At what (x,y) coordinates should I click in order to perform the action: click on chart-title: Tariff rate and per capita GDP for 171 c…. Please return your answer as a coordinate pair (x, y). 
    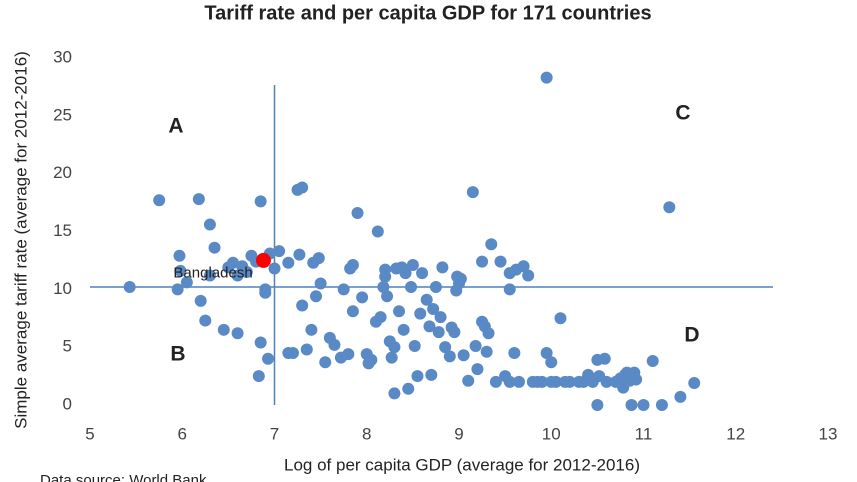
    Looking at the image, I should click on (427, 13).